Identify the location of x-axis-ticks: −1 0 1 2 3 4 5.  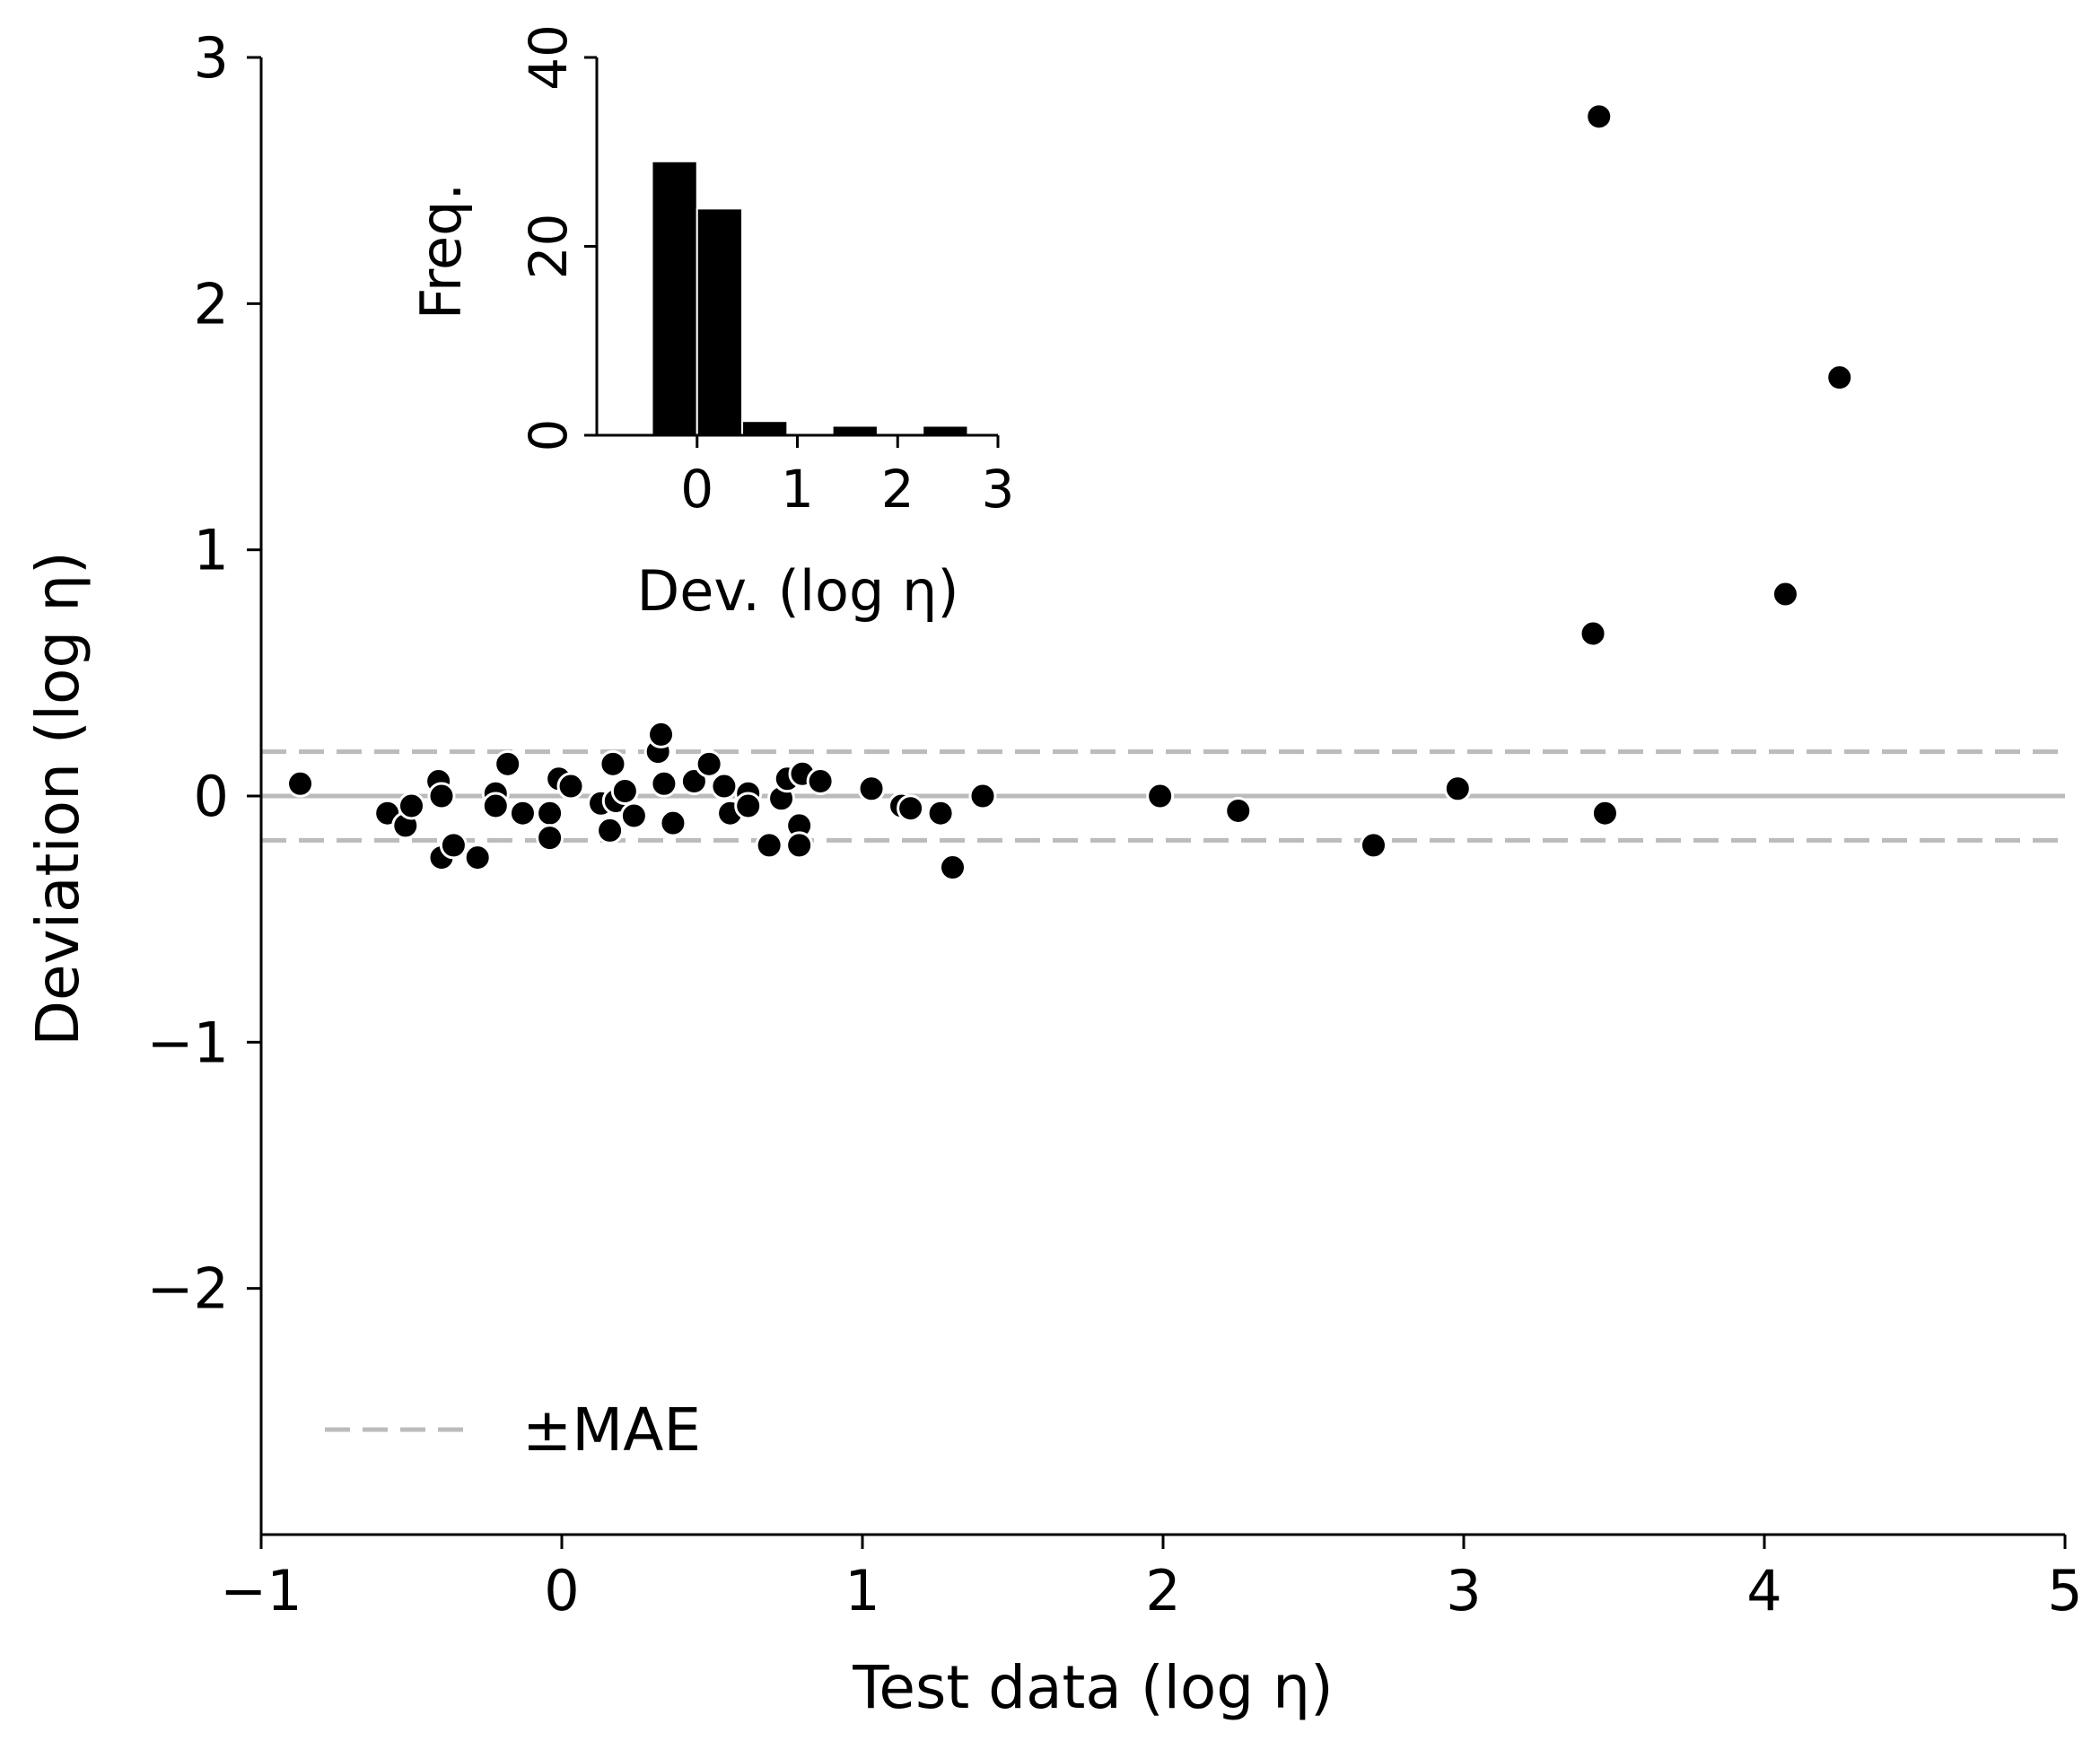
(1152, 1579).